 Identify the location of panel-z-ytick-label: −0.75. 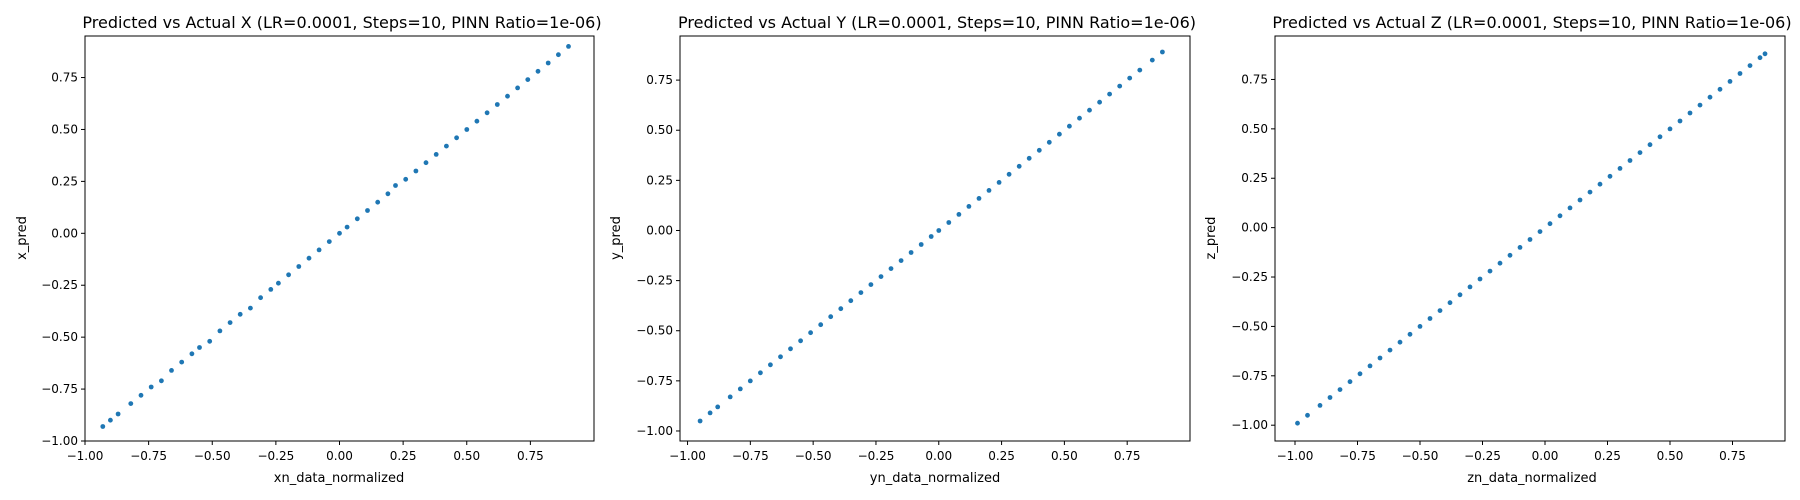
(1249, 376).